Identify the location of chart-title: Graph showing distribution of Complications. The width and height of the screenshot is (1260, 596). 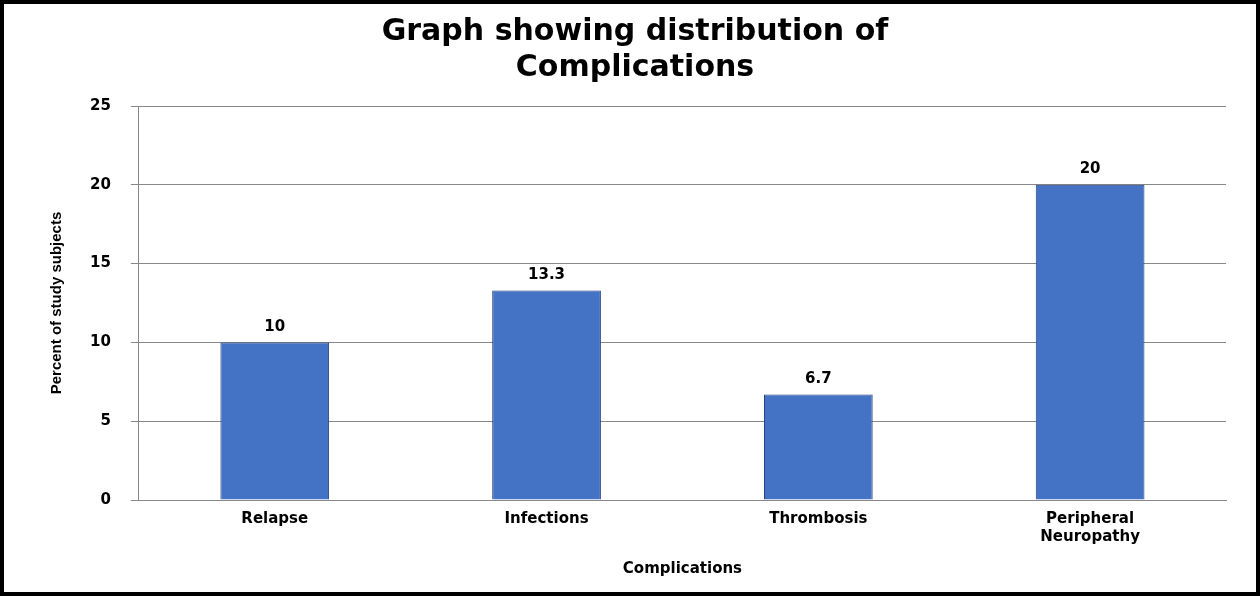
(635, 47).